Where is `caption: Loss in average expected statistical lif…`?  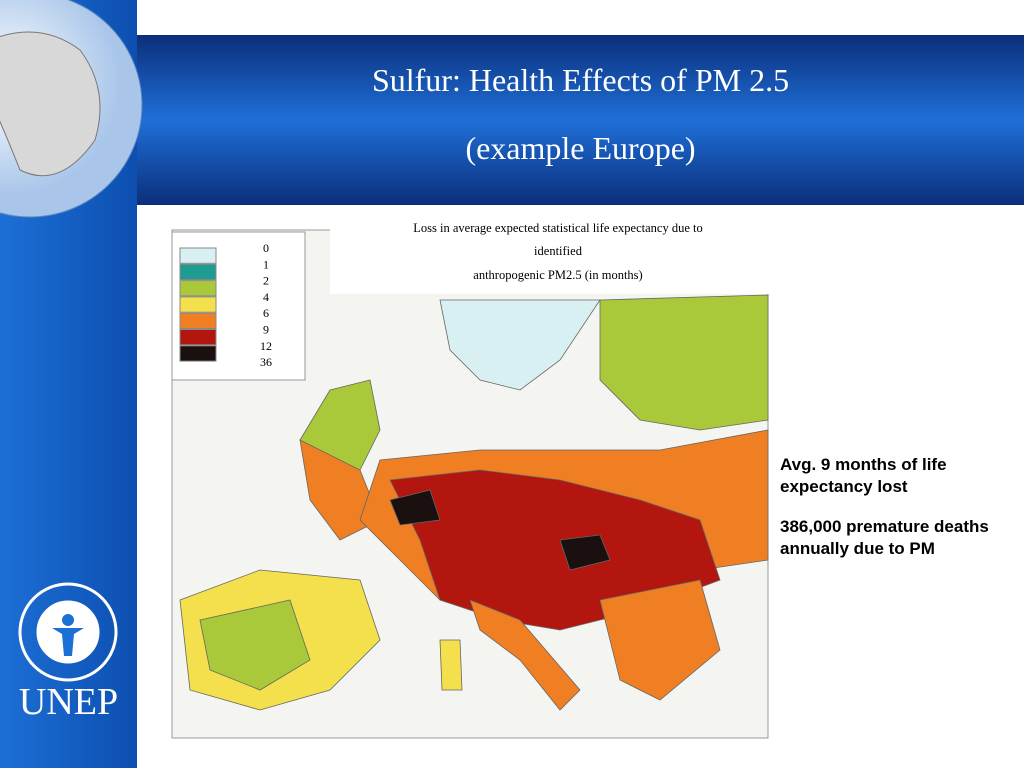
caption: Loss in average expected statistical lif… is located at coordinates (558, 228).